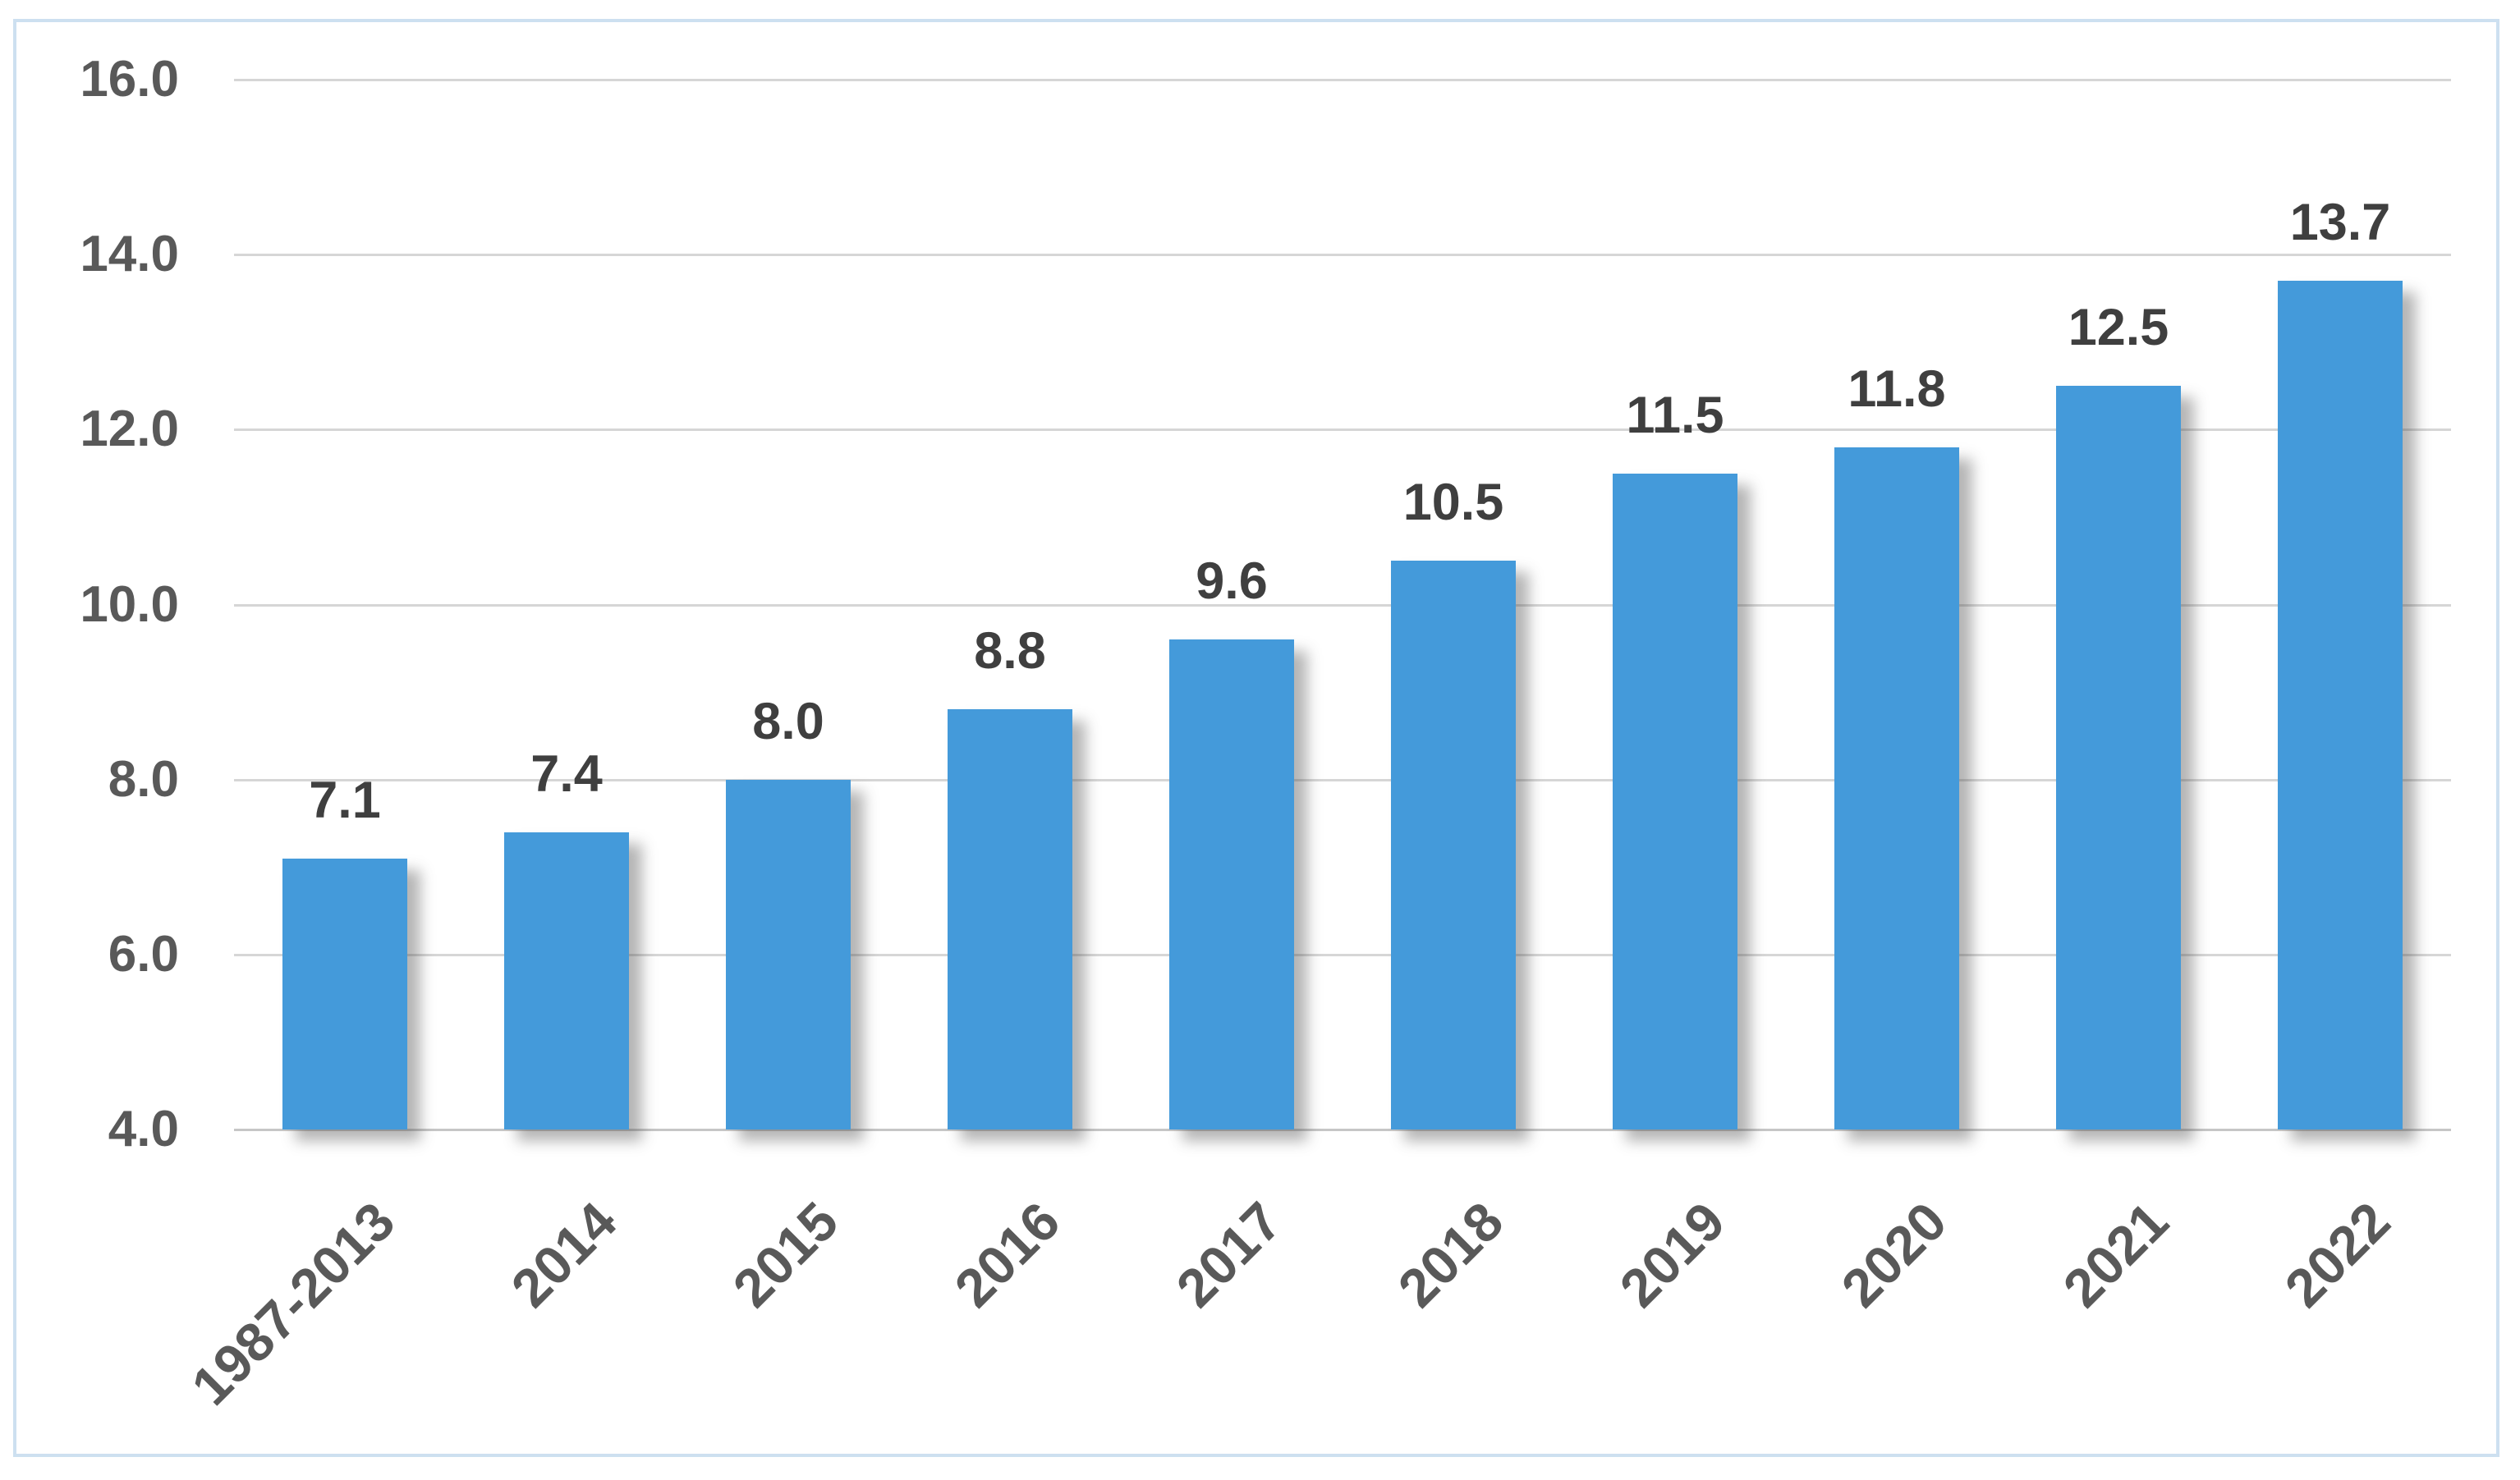 Image resolution: width=2520 pixels, height=1480 pixels. Describe the element at coordinates (1342, 1130) in the screenshot. I see `x-axis-baseline` at that location.